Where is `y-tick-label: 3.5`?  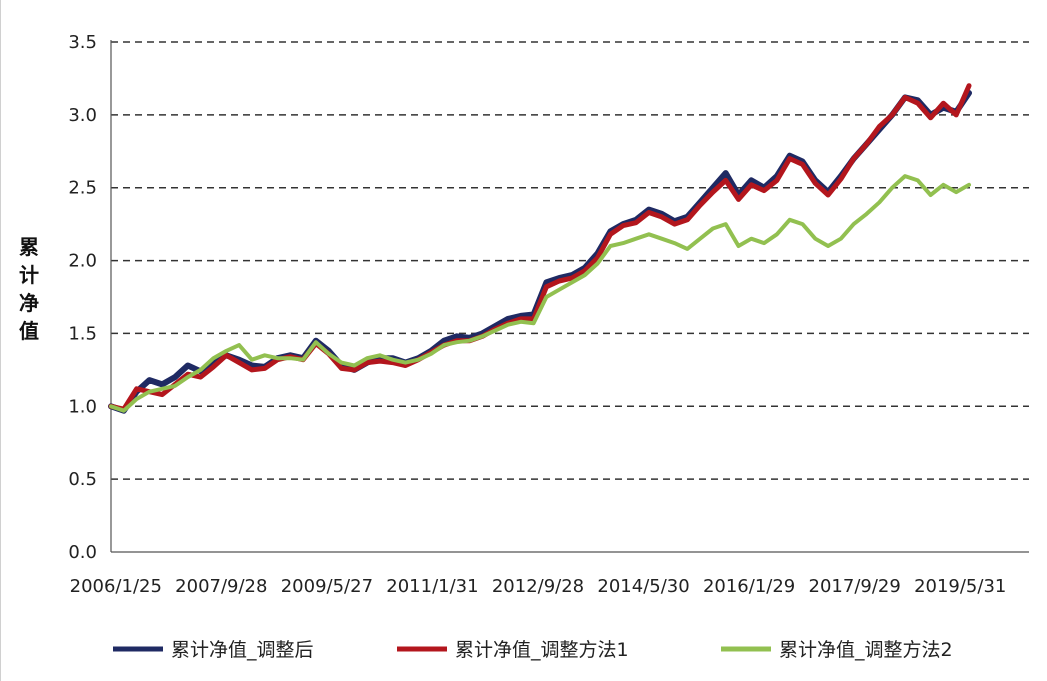 y-tick-label: 3.5 is located at coordinates (82, 42).